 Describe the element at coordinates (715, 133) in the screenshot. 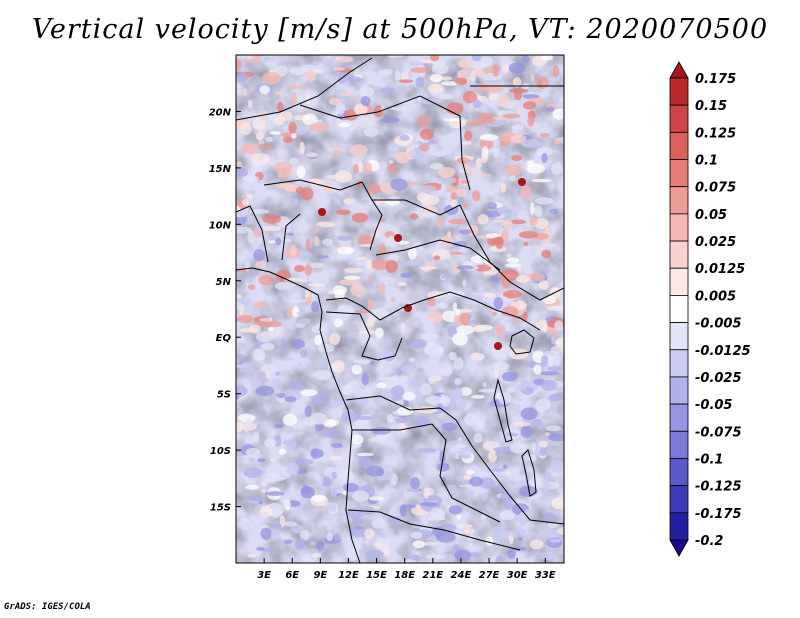

I see `colorbar-label: 0.125` at that location.